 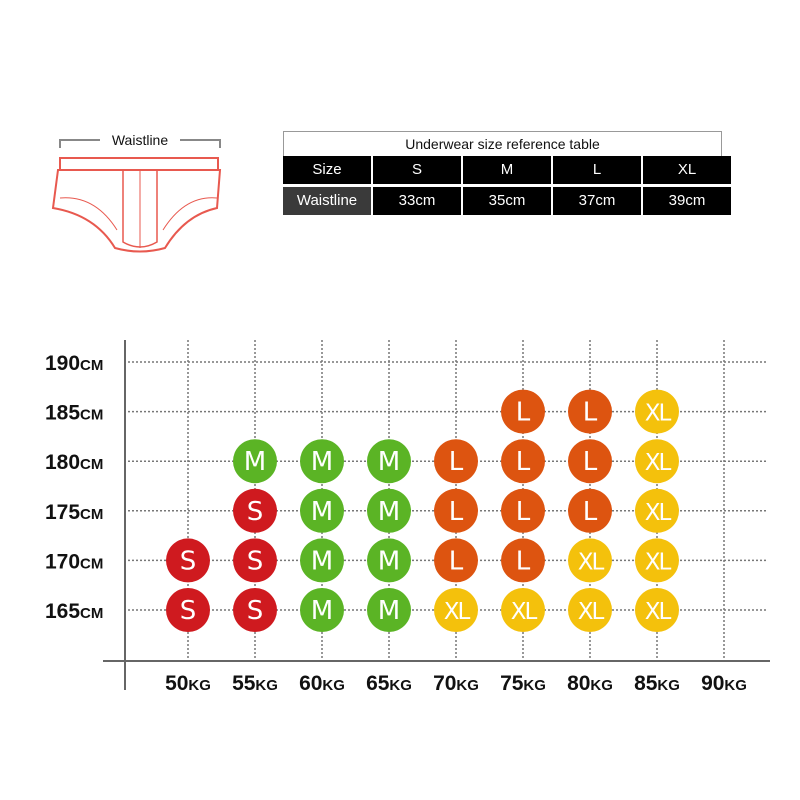 I want to click on waistline-label: Waistline, so click(x=140, y=140).